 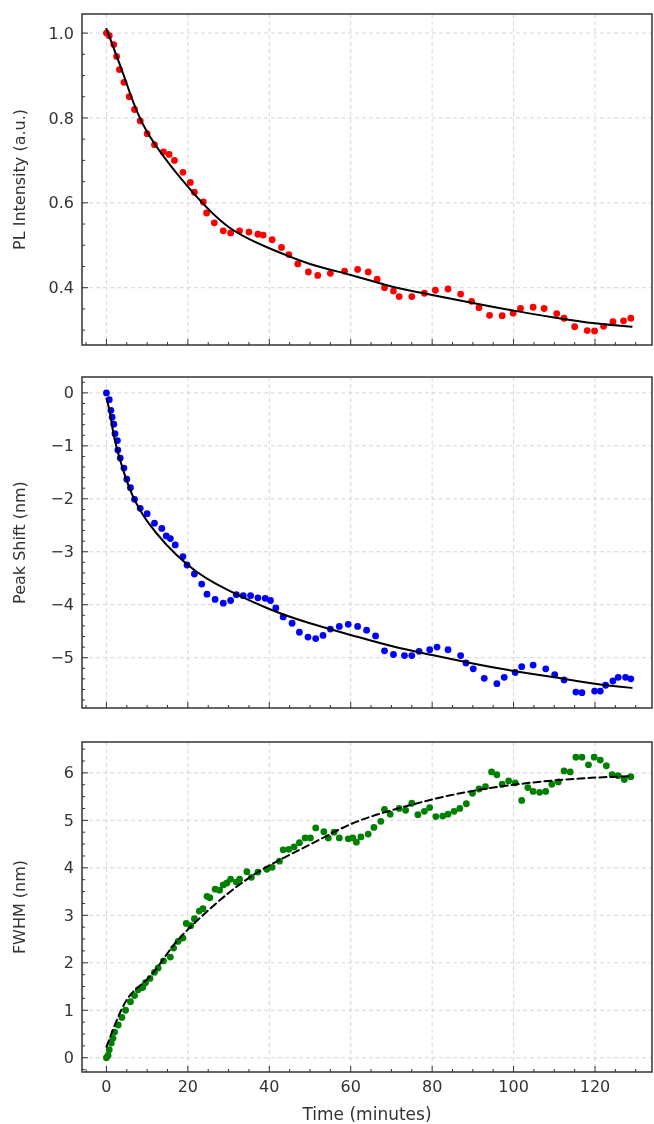 What do you see at coordinates (595, 1086) in the screenshot?
I see `x-tick-label: 120` at bounding box center [595, 1086].